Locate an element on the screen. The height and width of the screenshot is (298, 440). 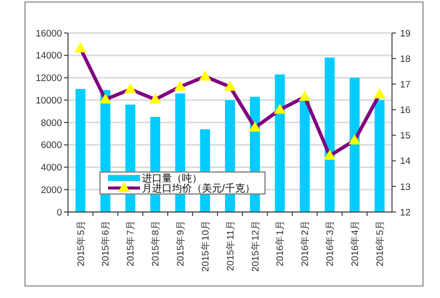
y2-tick-label: 16 is located at coordinates (405, 110).